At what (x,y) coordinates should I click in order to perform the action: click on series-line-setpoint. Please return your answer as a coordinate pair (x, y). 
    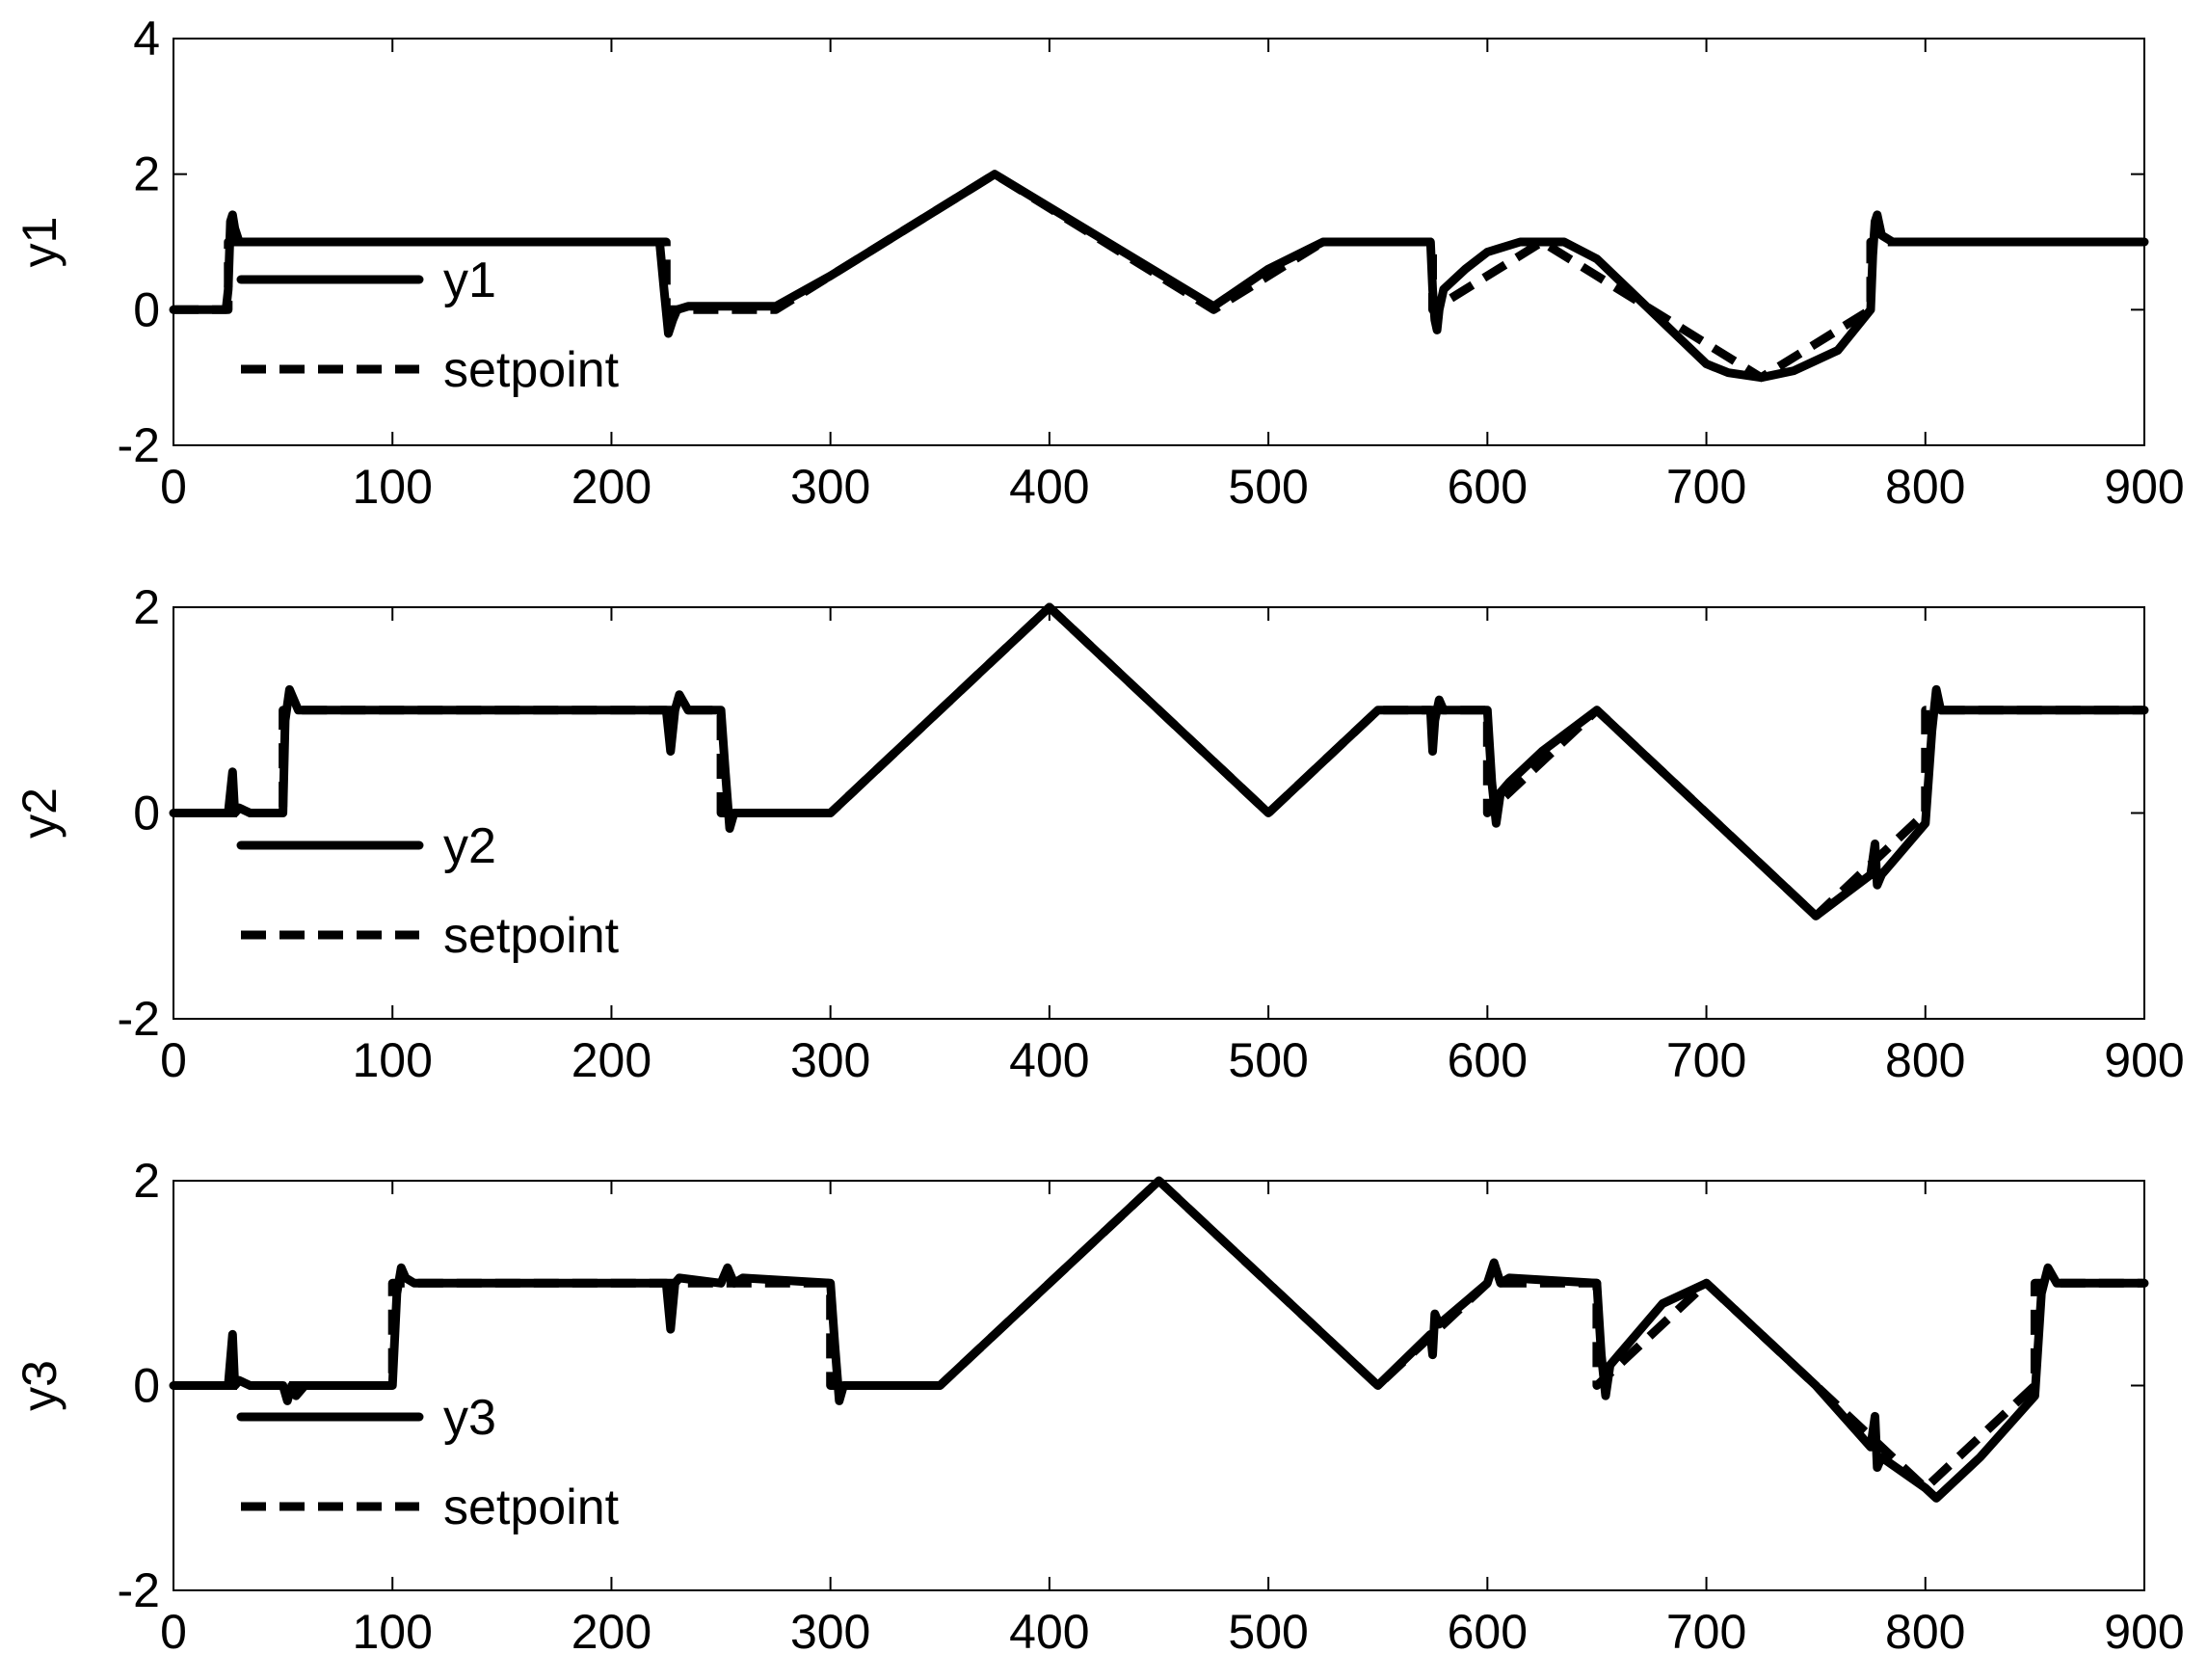
    Looking at the image, I should click on (1158, 277).